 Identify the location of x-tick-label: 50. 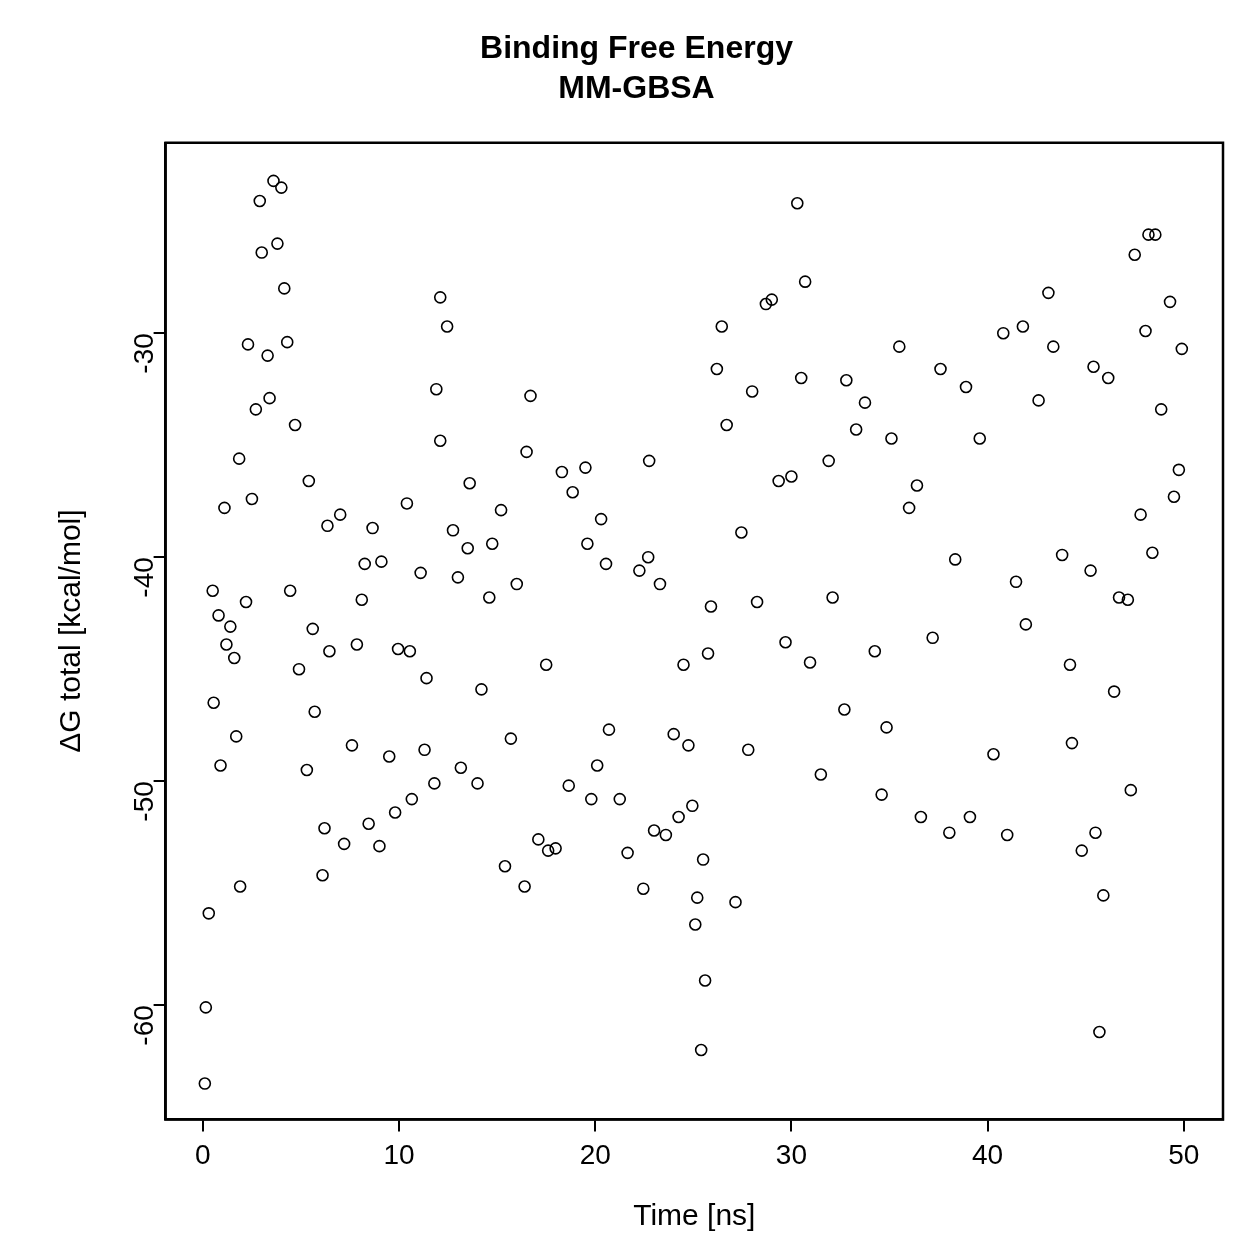
(1184, 1154).